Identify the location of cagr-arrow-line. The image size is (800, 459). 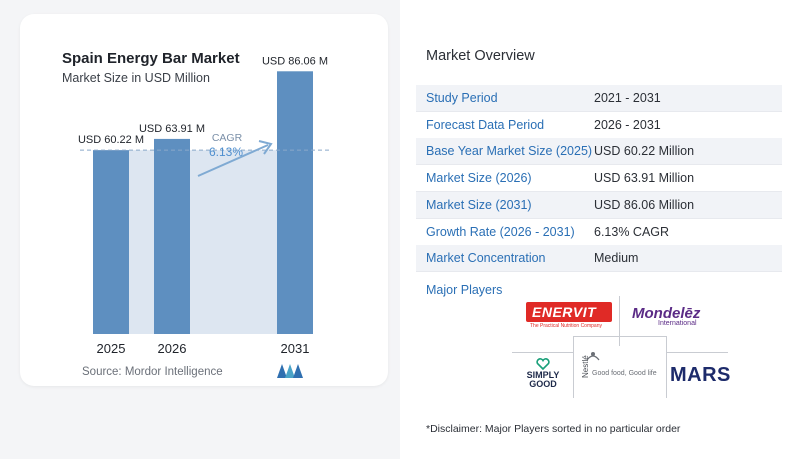
(233, 160).